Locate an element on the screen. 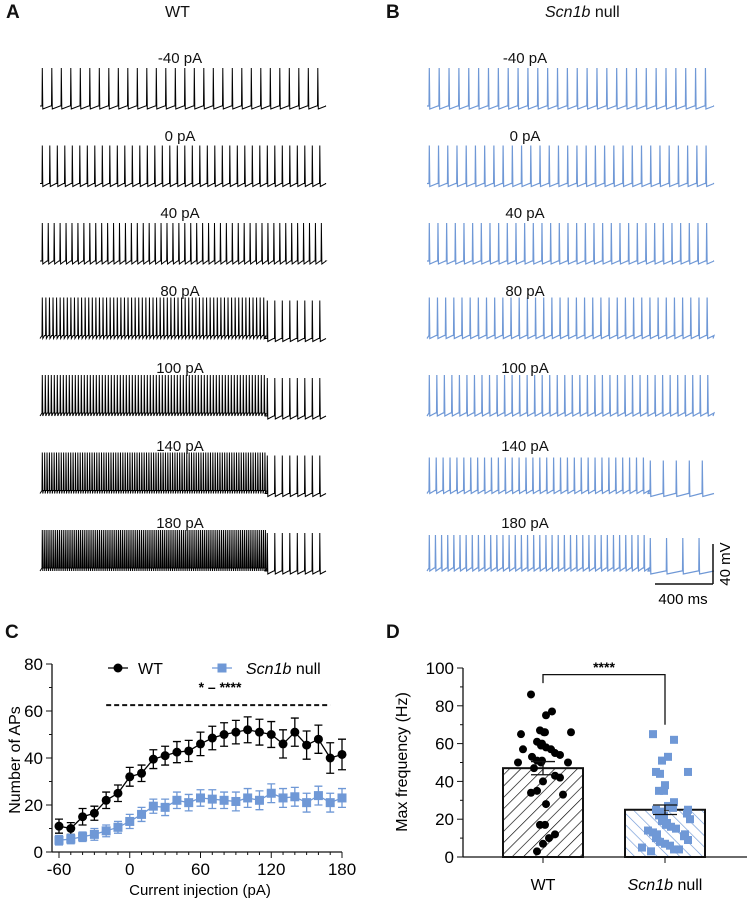 This screenshot has height=900, width=747. scn1b-null-trace-label: 80 pA is located at coordinates (525, 291).